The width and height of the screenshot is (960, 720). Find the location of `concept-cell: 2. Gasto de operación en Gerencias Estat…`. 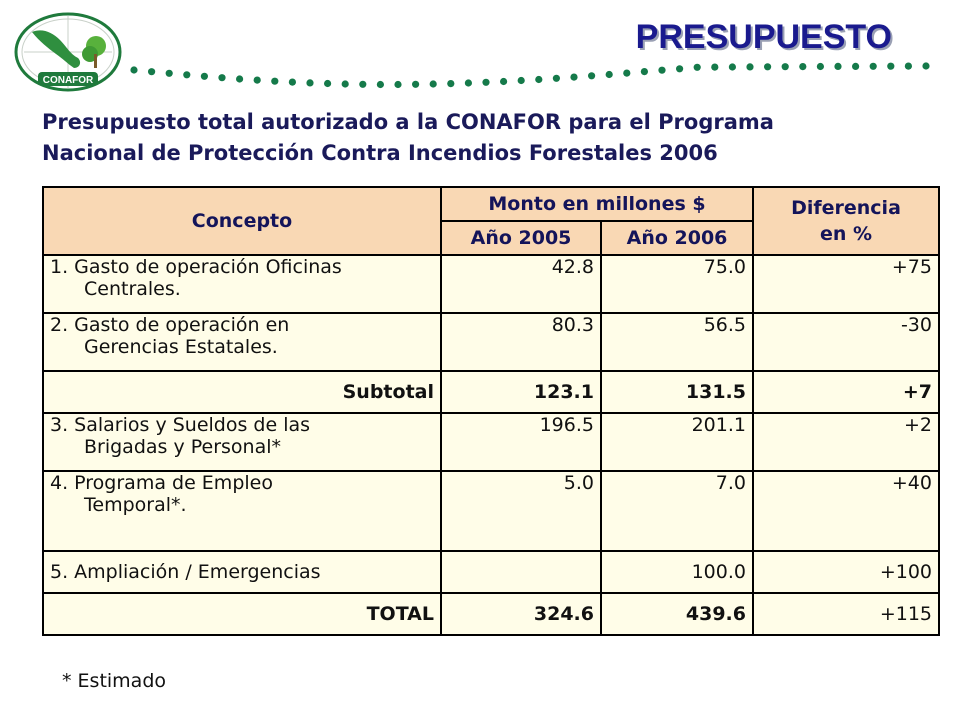

concept-cell: 2. Gasto de operación en Gerencias Estat… is located at coordinates (242, 342).